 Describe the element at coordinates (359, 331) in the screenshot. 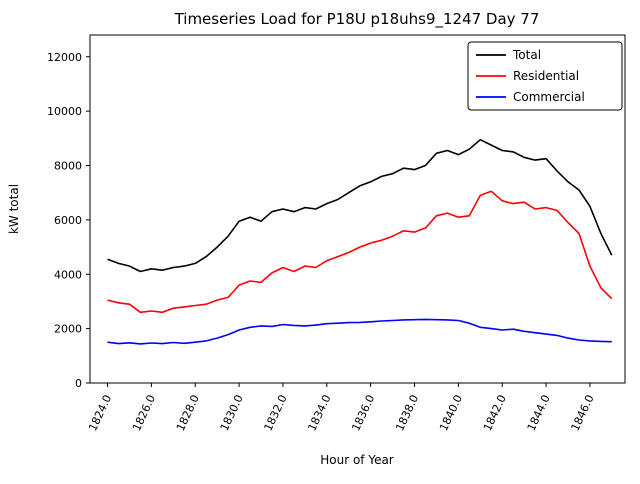

I see `series-line-commercial` at that location.